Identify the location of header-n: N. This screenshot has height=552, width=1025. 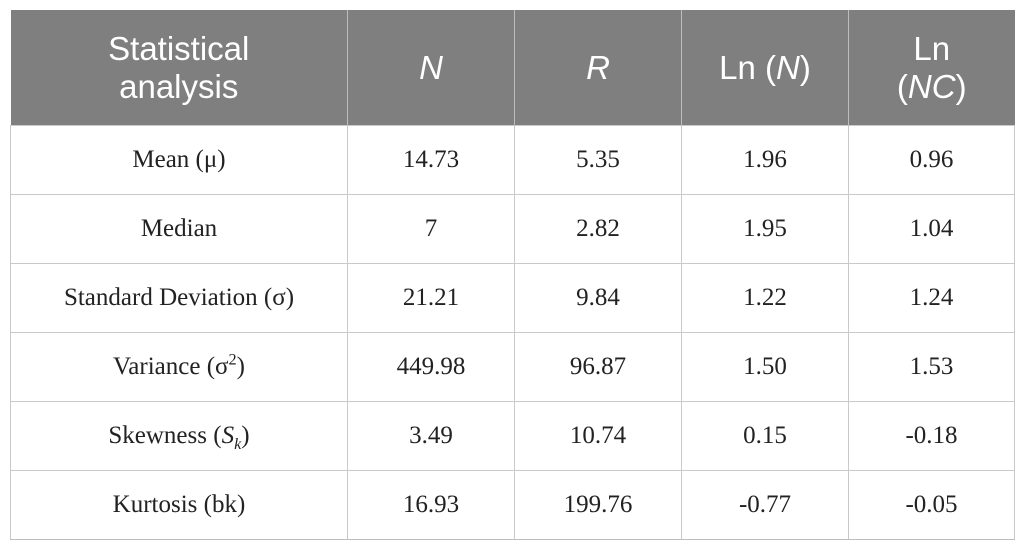
(431, 68).